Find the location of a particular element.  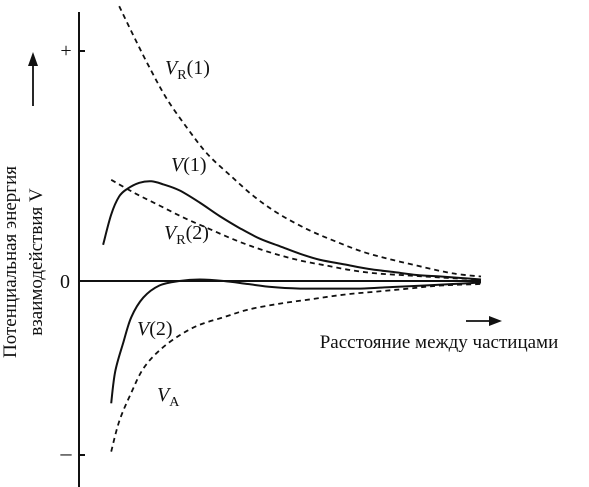

y-tick-label-minus: – is located at coordinates (66, 452).